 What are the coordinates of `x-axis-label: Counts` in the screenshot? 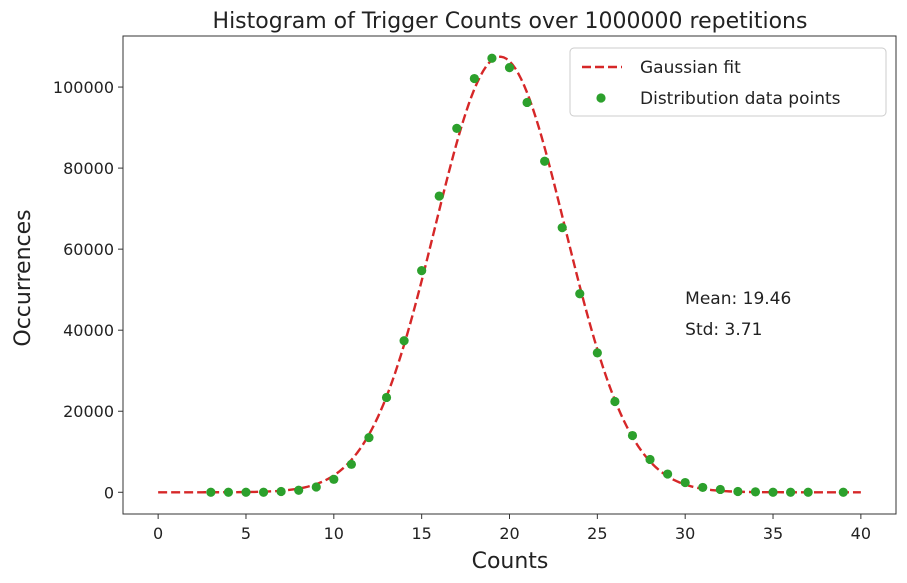 It's located at (510, 561).